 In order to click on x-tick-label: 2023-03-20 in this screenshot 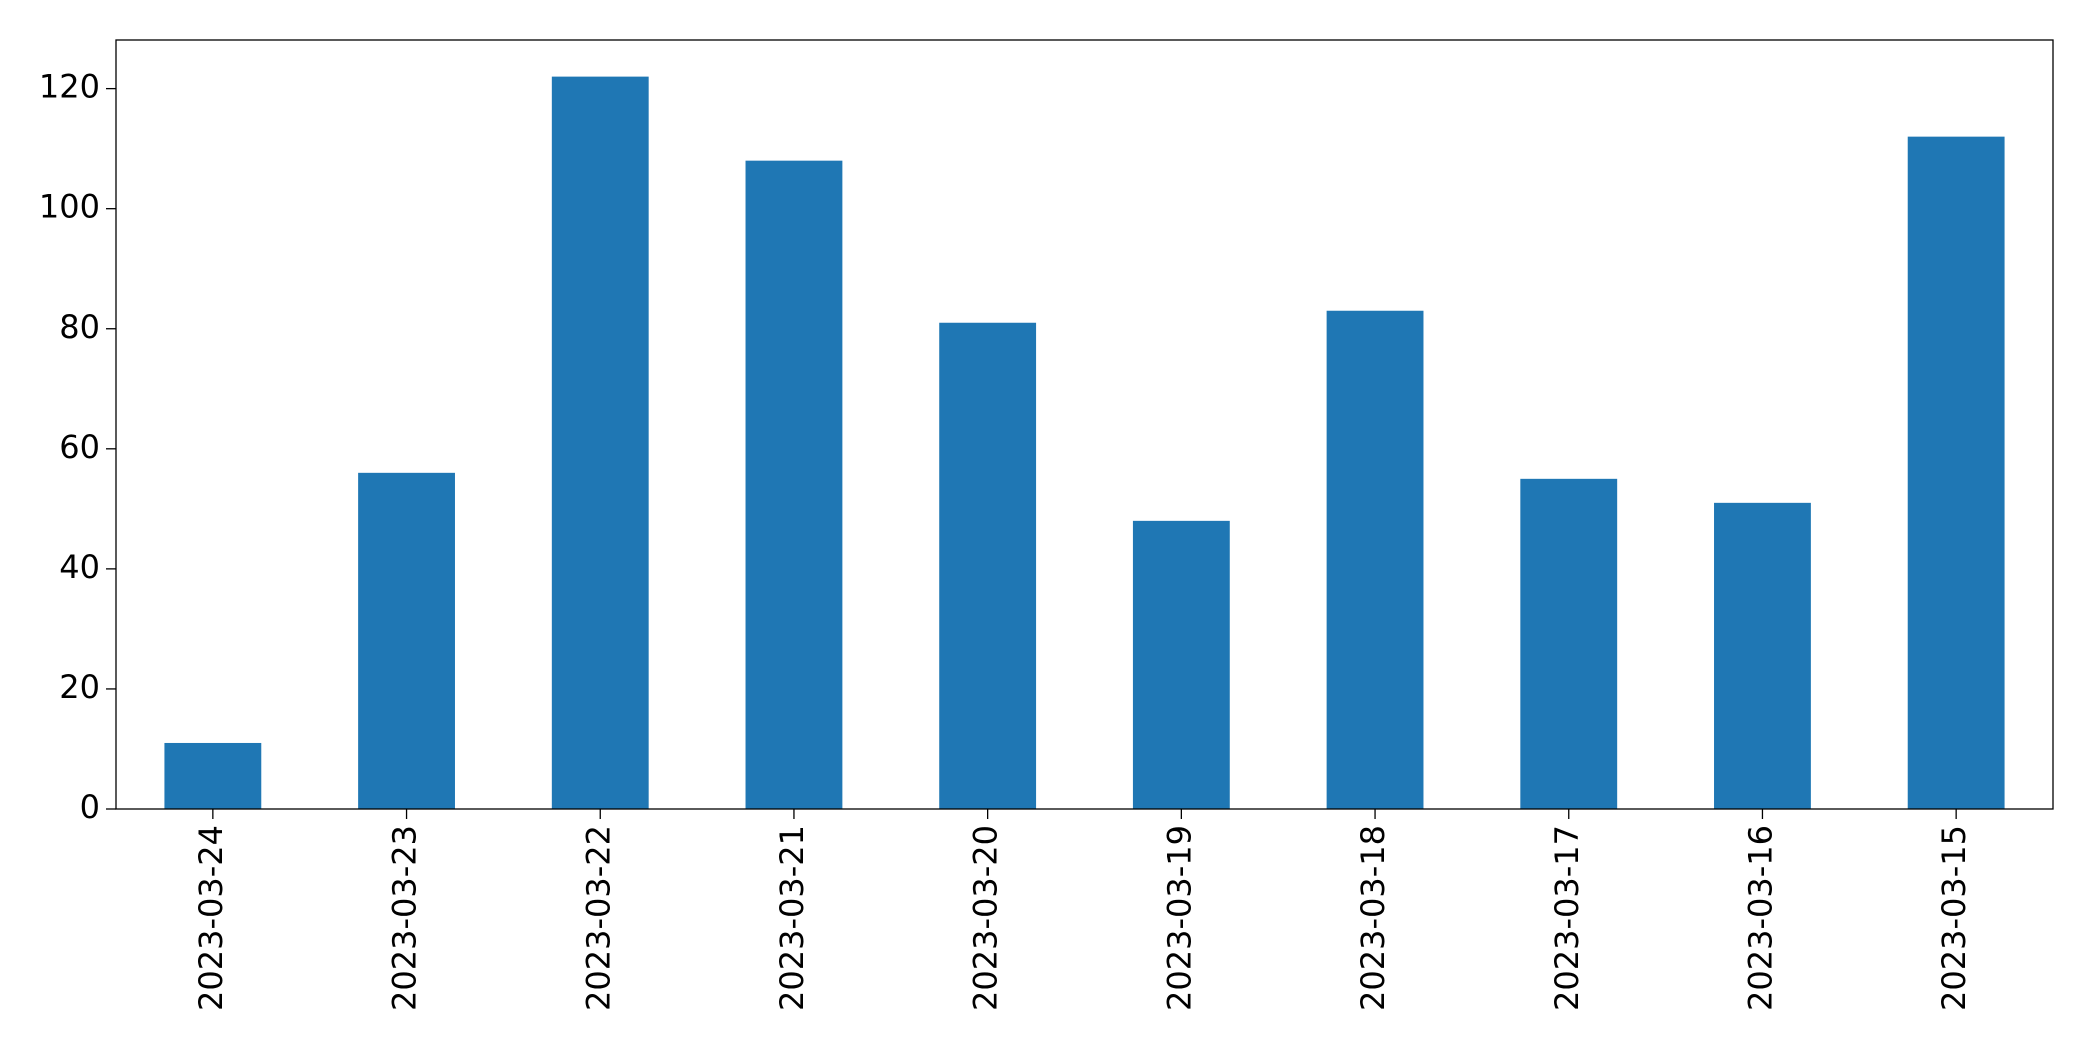, I will do `click(986, 918)`.